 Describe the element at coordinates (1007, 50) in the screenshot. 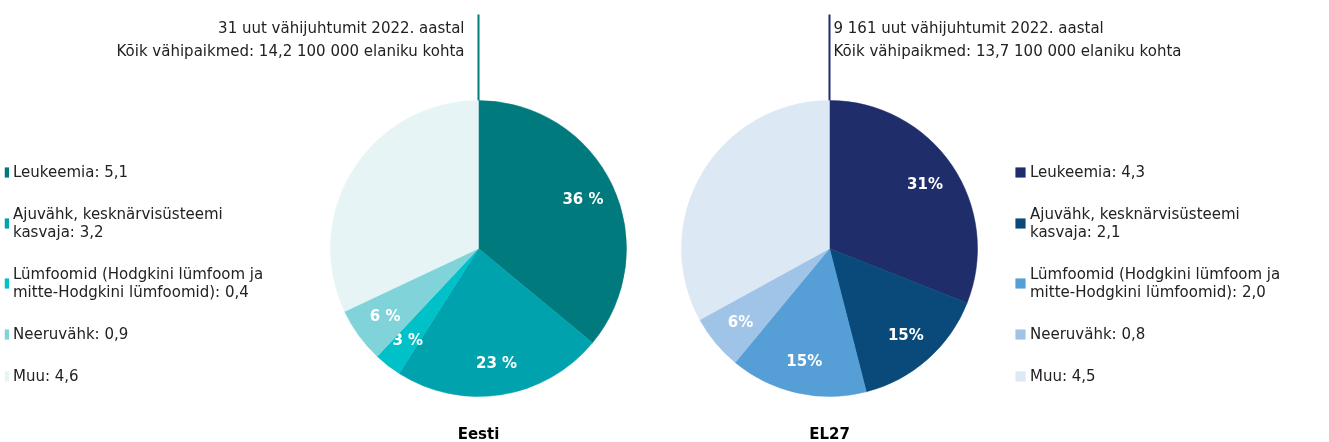

I see `chart-subtitle: Kõik vähipaikmed: 13,7 100 000 elaniku kohta` at that location.